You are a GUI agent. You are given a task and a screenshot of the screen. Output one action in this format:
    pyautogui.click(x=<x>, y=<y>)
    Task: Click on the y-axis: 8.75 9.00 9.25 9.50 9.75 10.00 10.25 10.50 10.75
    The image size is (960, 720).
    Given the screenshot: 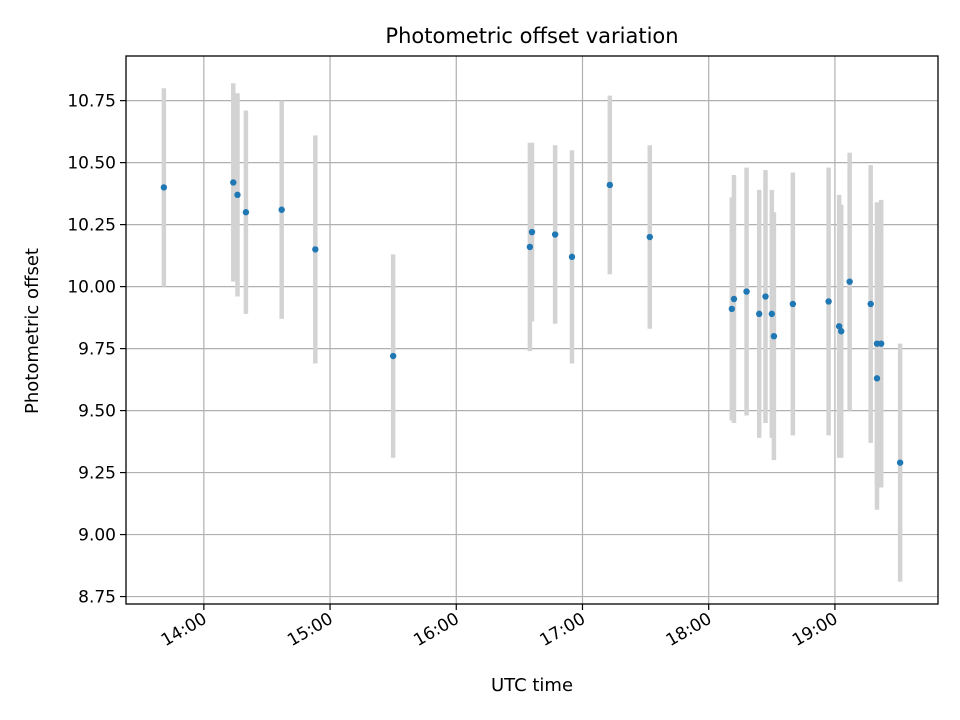 What is the action you would take?
    pyautogui.click(x=96, y=350)
    